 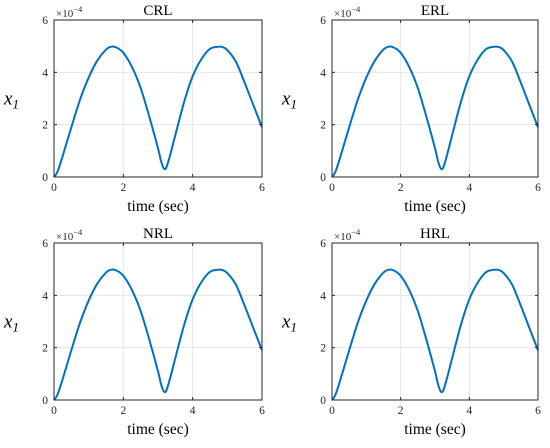 I want to click on subplot-title: HRL, so click(x=435, y=234).